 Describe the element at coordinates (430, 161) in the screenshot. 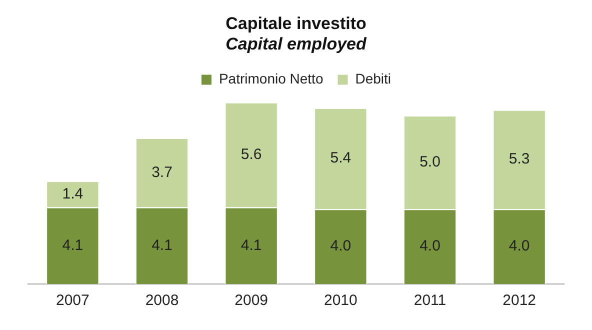

I see `data-label: 5.0` at that location.